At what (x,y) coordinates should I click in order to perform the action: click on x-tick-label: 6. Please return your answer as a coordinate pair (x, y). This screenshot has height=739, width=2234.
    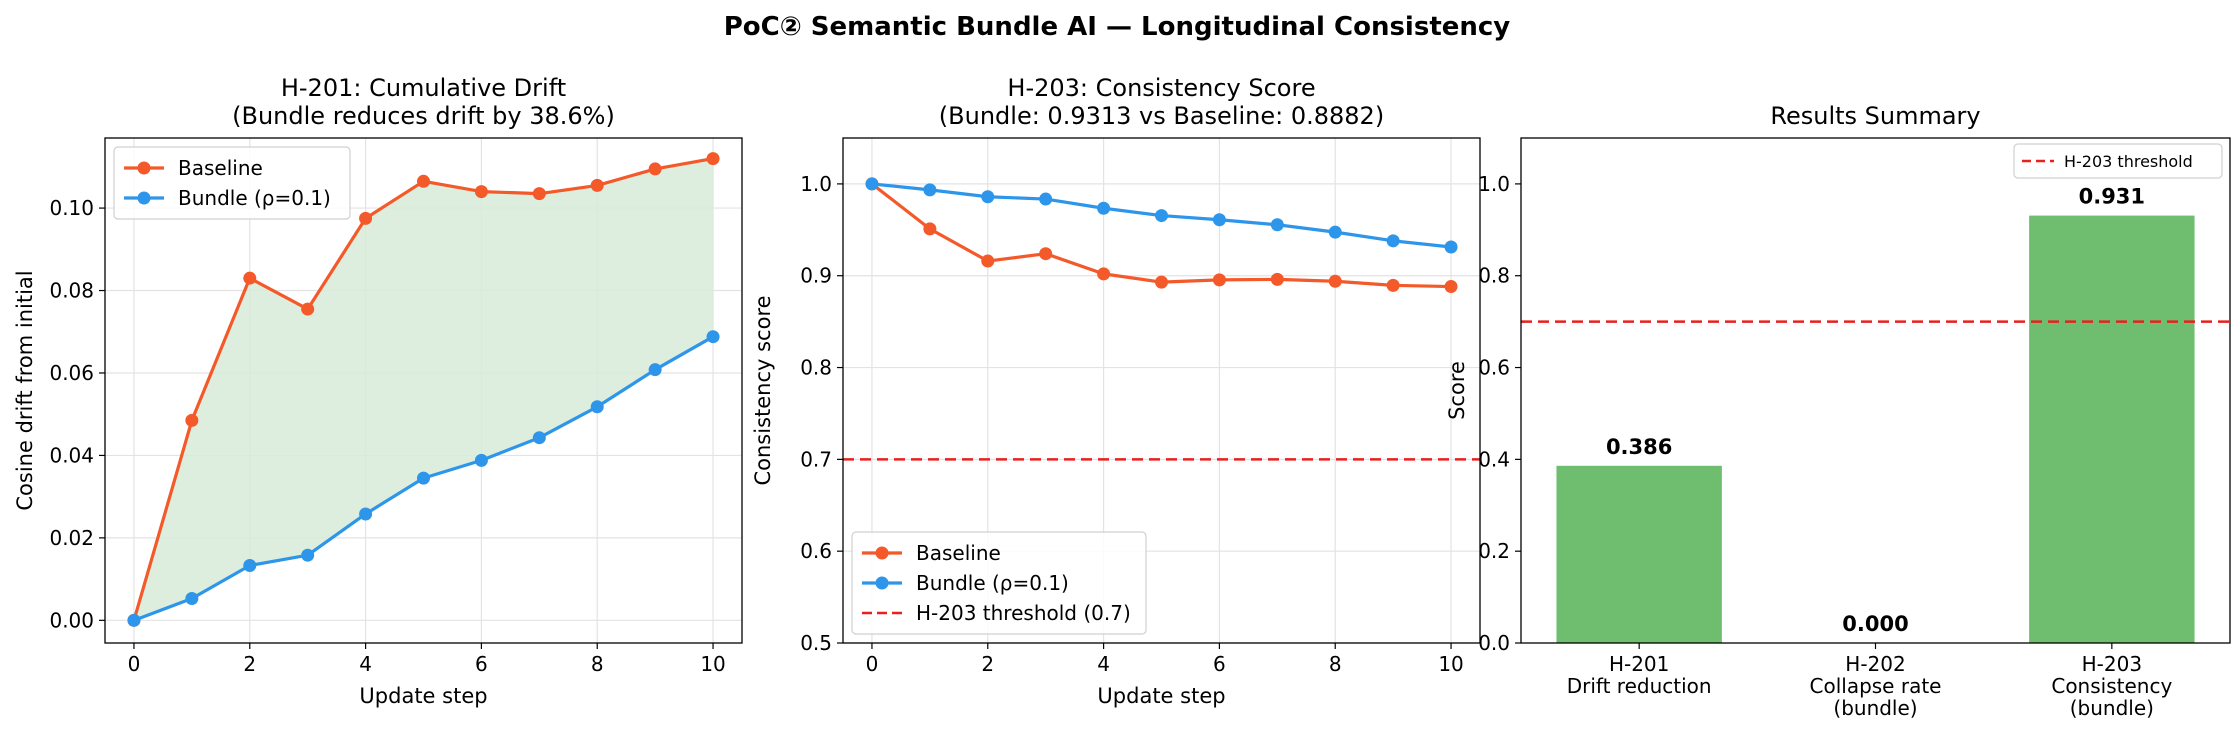
    Looking at the image, I should click on (481, 664).